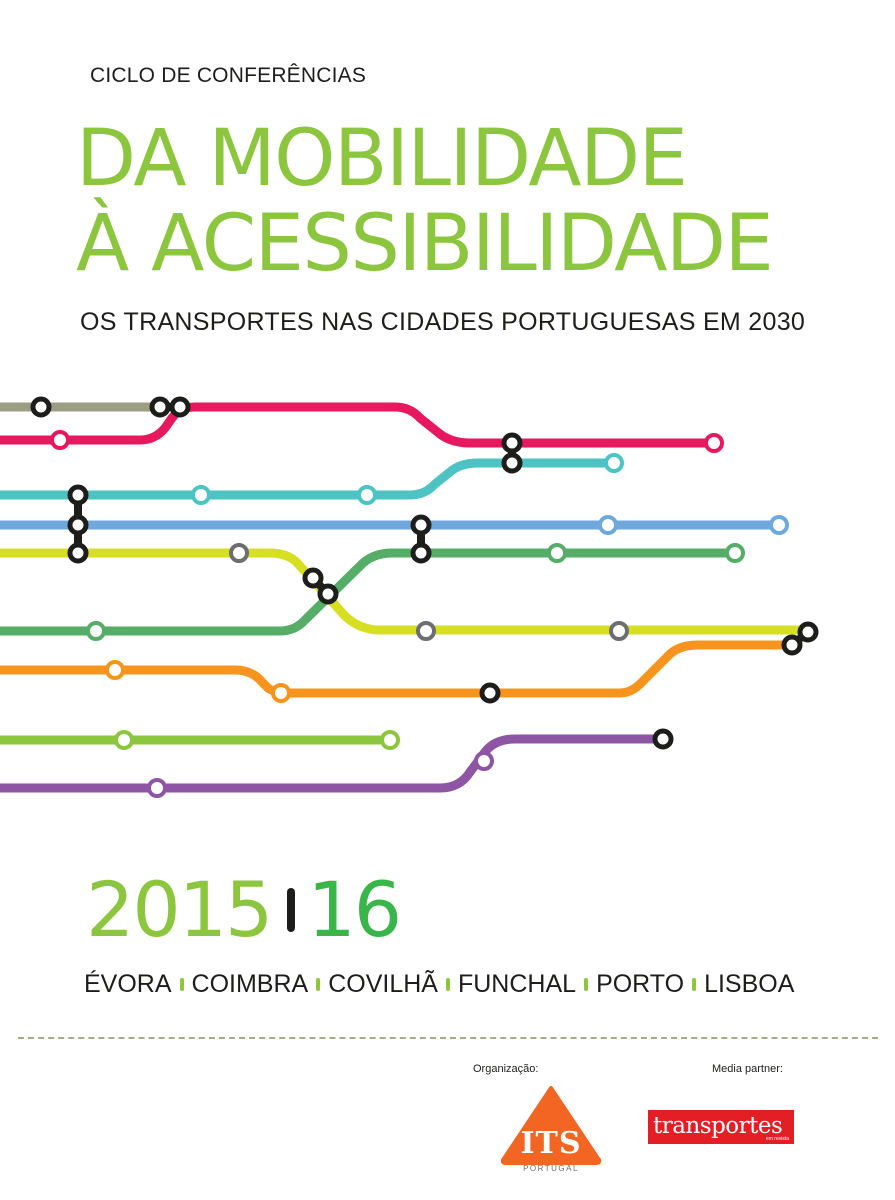 The height and width of the screenshot is (1200, 895). What do you see at coordinates (777, 1139) in the screenshot?
I see `media-logo-subtext: em revista` at bounding box center [777, 1139].